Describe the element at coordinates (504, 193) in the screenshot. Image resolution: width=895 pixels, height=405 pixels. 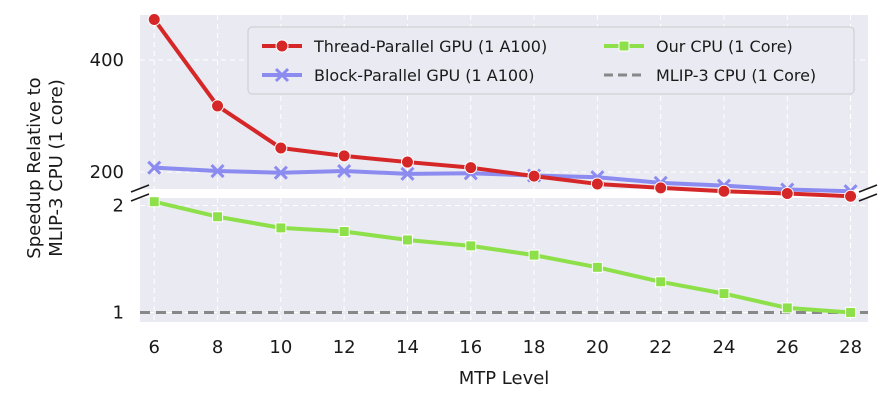
I see `axis-break-marks` at that location.